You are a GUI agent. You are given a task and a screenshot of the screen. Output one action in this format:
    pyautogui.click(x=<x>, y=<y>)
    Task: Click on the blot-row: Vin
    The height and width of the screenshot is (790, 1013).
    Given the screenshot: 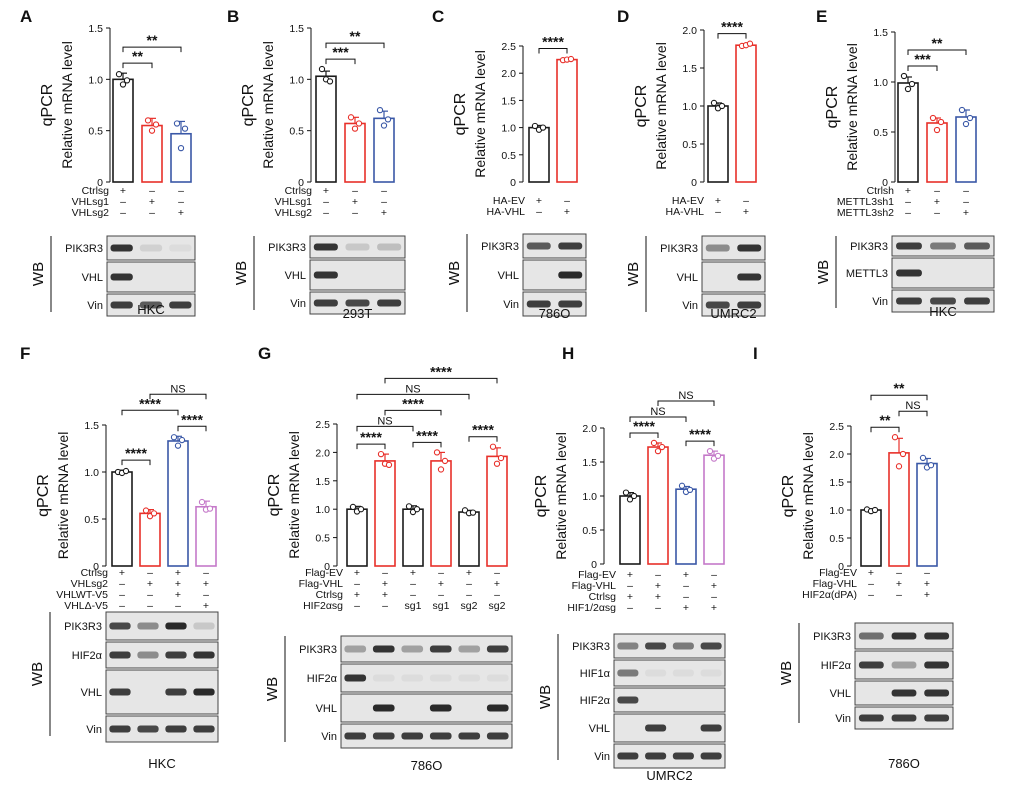 What is the action you would take?
    pyautogui.click(x=545, y=304)
    